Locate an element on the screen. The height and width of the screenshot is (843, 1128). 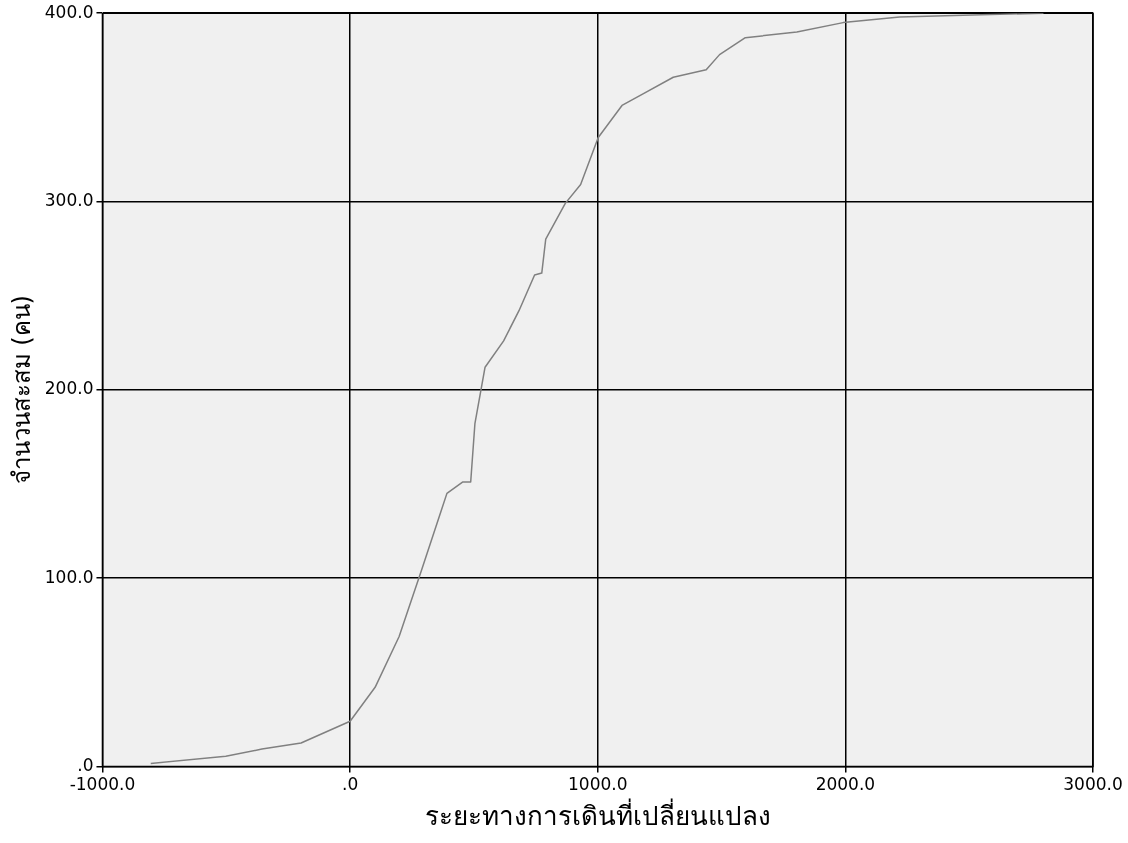
x-tick-label: 2000.0 is located at coordinates (845, 784).